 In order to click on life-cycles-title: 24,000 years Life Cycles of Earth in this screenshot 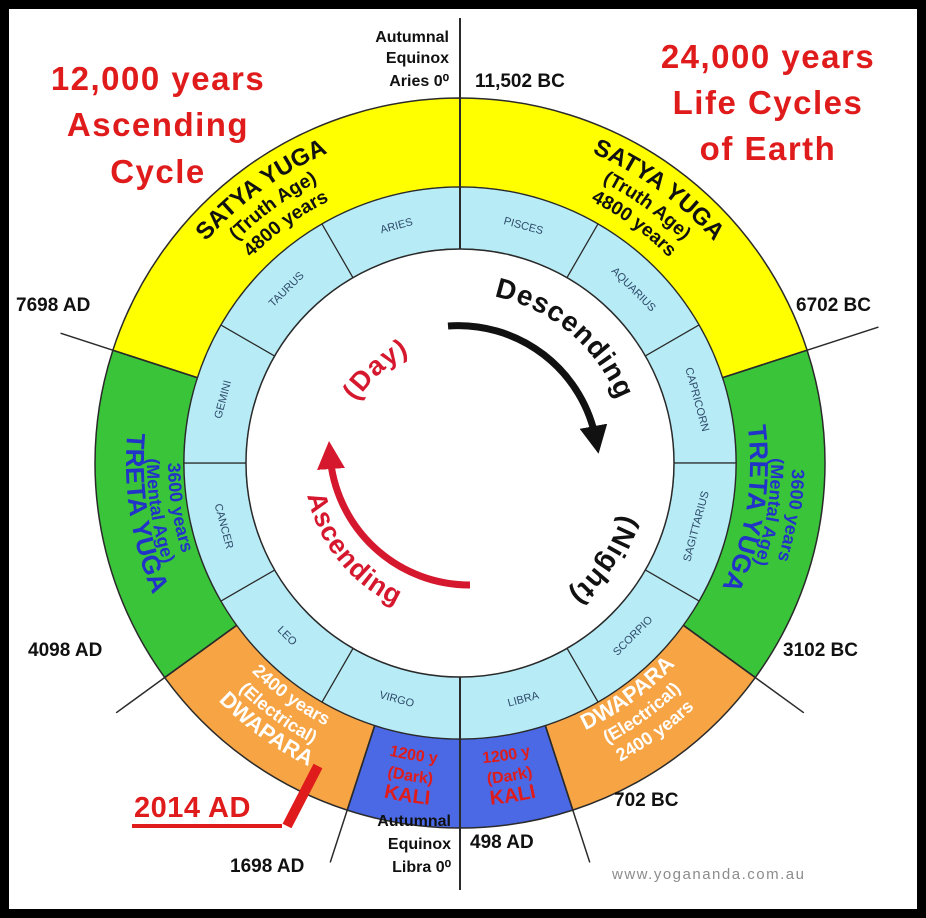, I will do `click(768, 102)`.